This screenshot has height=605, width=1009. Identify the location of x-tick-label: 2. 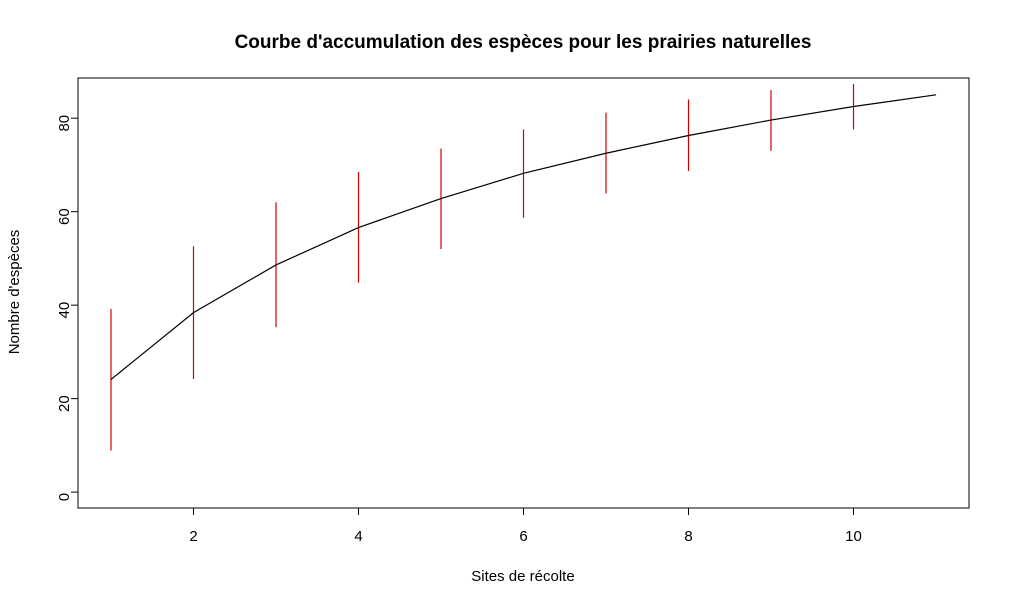
(193, 536).